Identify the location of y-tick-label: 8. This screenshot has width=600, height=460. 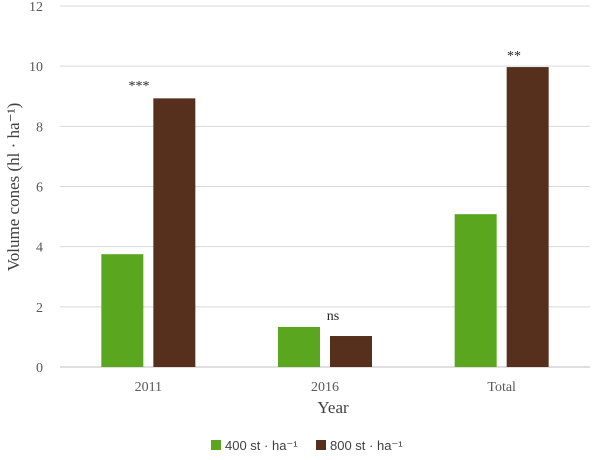
(39, 127).